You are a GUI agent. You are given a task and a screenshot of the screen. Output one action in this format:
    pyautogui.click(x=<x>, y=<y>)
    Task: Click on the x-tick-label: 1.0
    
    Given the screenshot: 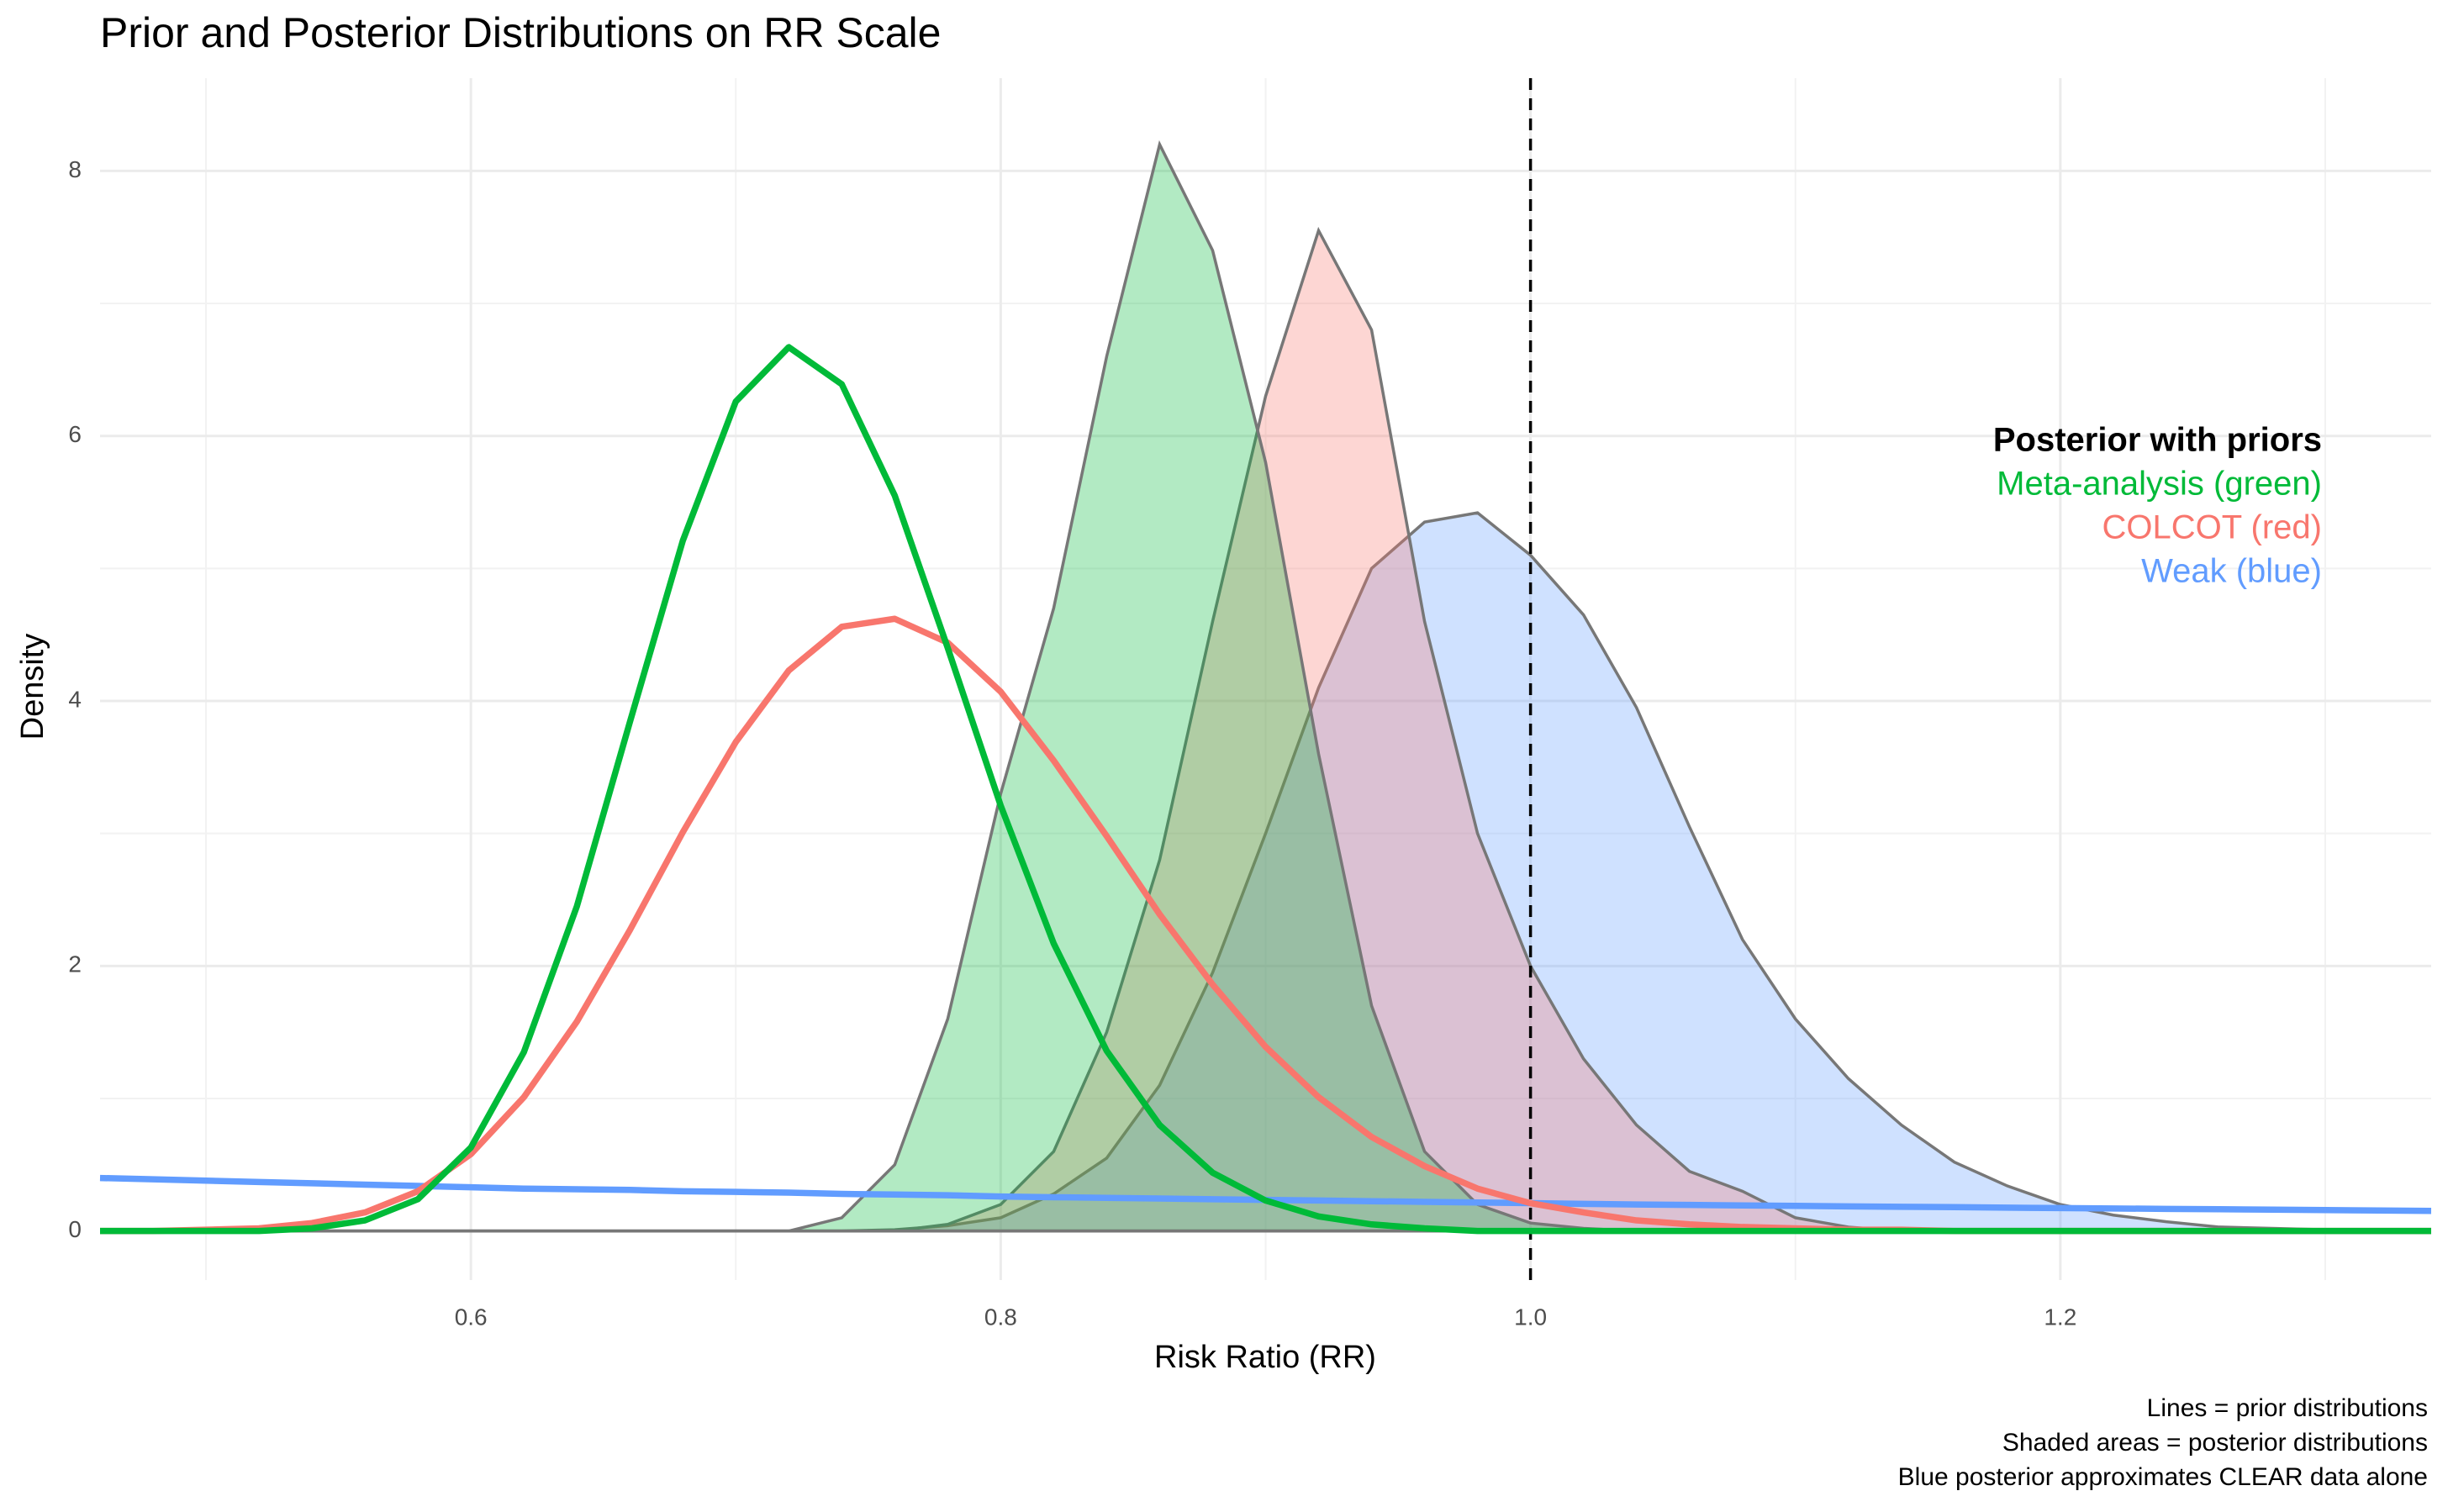 What is the action you would take?
    pyautogui.click(x=1530, y=1317)
    